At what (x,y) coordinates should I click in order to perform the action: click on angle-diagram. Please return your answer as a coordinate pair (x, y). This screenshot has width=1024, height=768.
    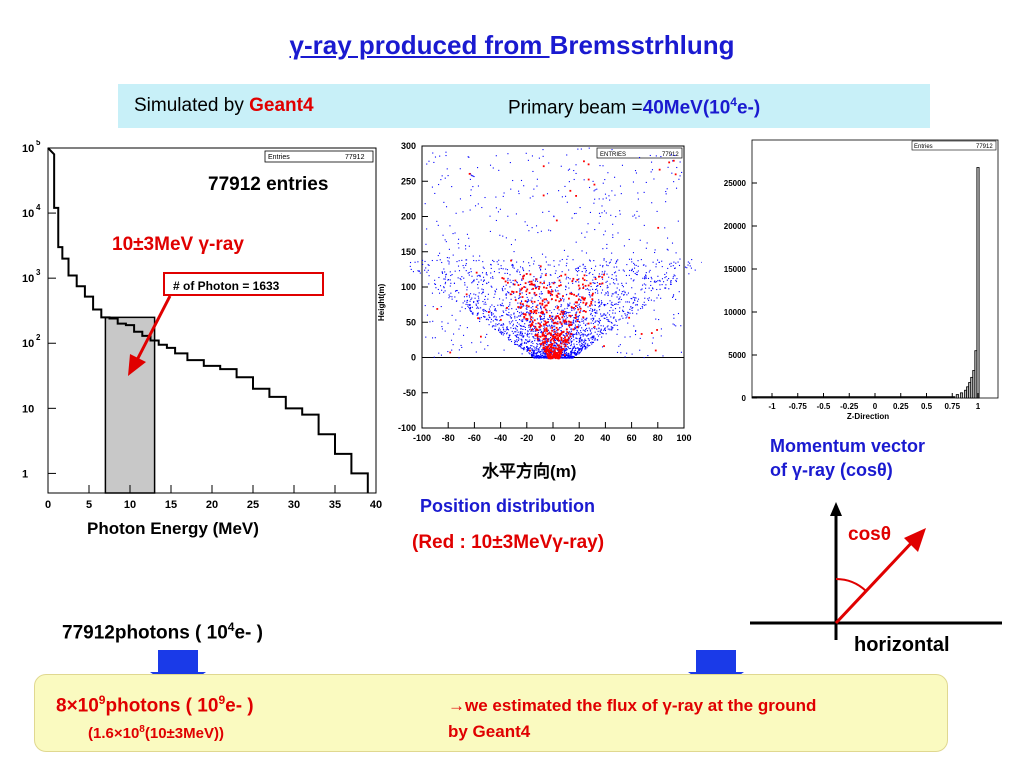
    Looking at the image, I should click on (876, 571).